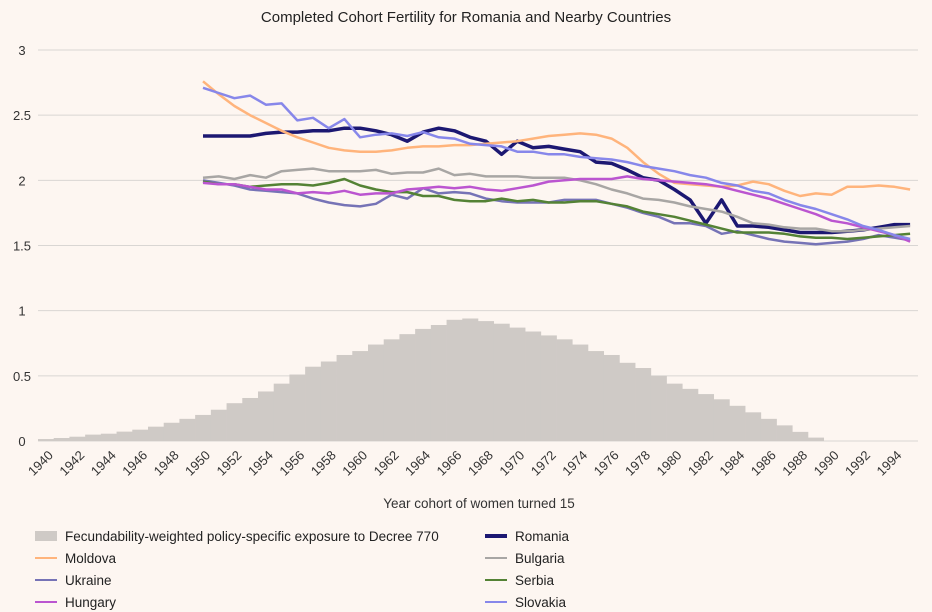 The image size is (932, 612). I want to click on bar-1965, so click(438, 383).